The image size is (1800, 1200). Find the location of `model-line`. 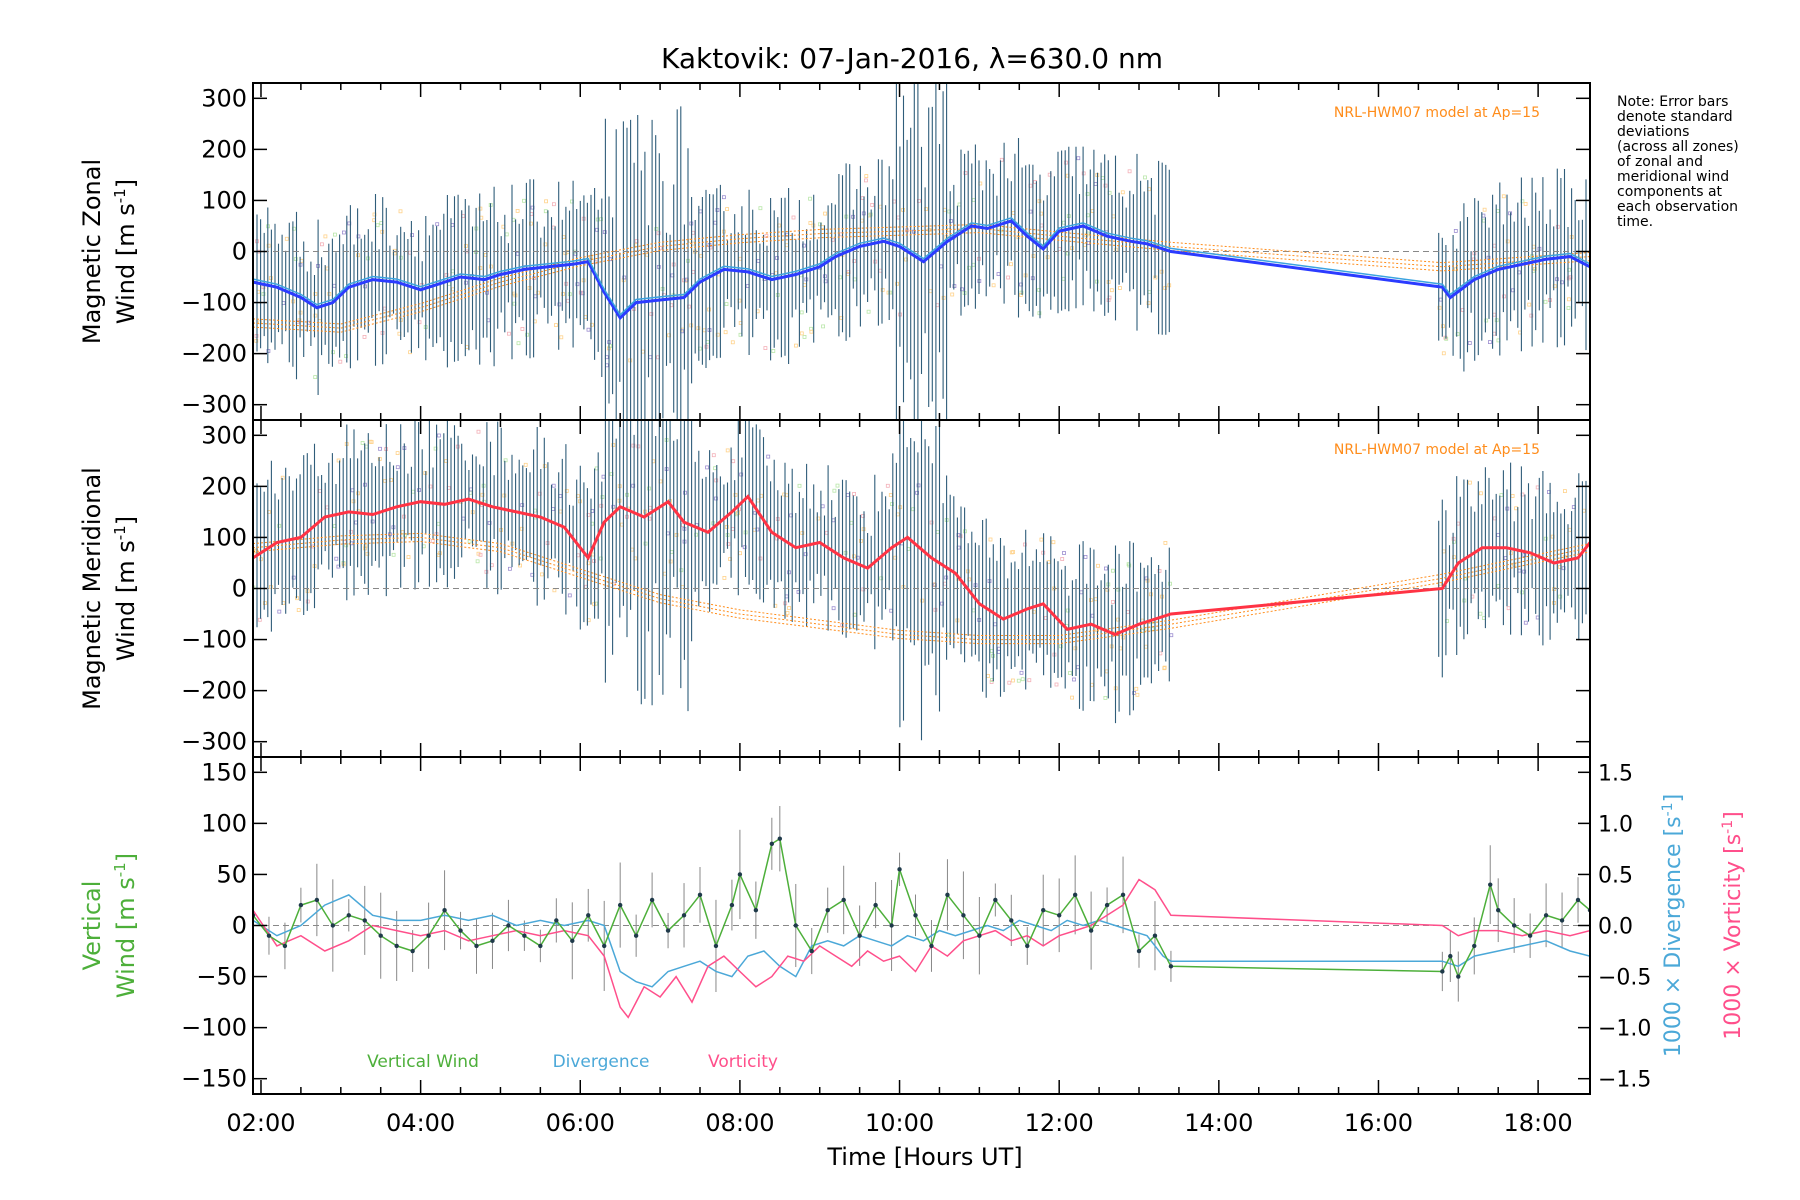

model-line is located at coordinates (921, 592).